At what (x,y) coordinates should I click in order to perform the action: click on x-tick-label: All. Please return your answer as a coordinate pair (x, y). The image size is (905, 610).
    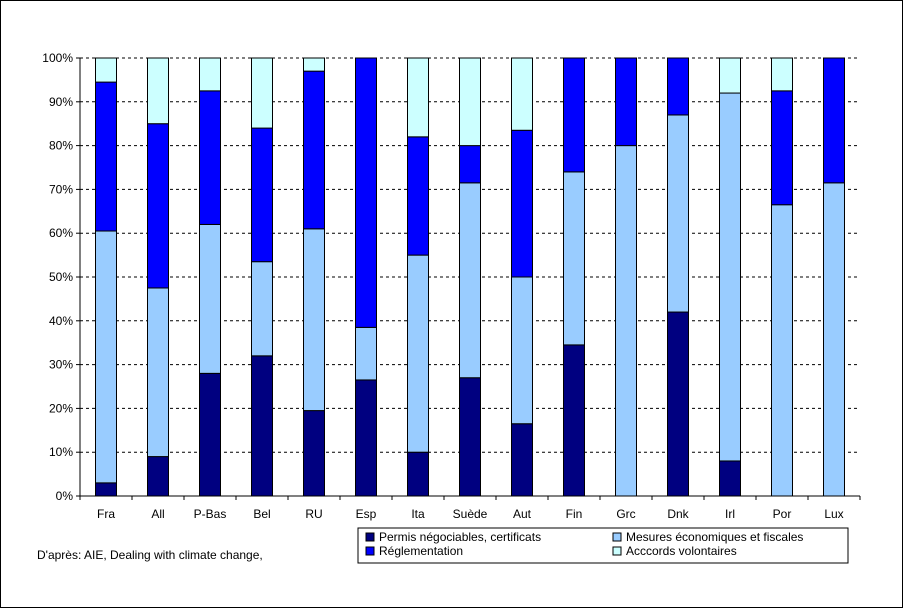
    Looking at the image, I should click on (157, 514).